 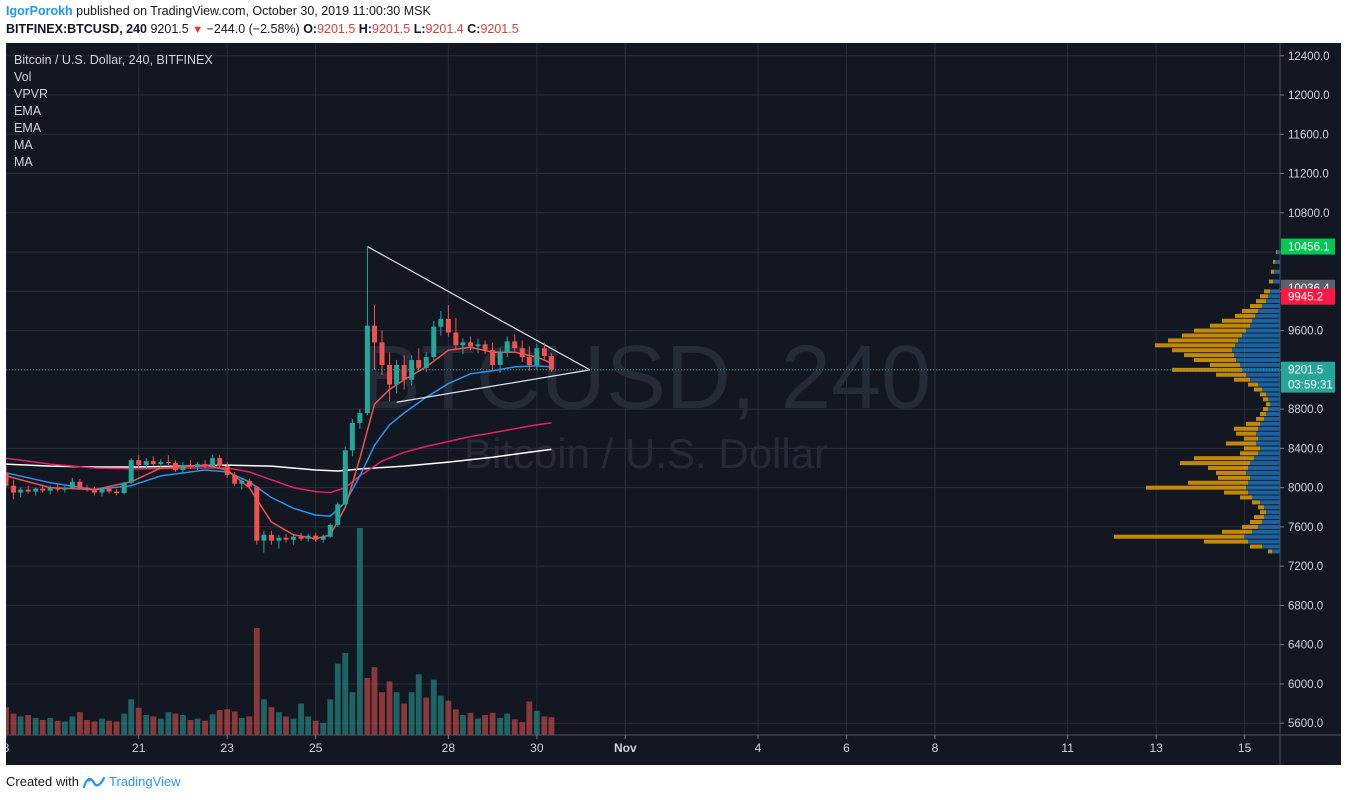 I want to click on price-tick-label: 8000.0, so click(x=1305, y=489).